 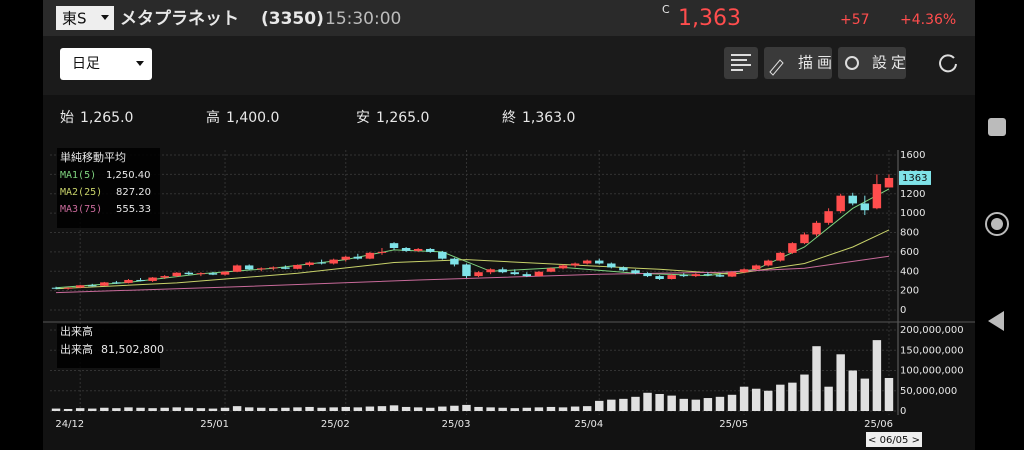 What do you see at coordinates (179, 18) in the screenshot?
I see `stock-name: メタプラネット` at bounding box center [179, 18].